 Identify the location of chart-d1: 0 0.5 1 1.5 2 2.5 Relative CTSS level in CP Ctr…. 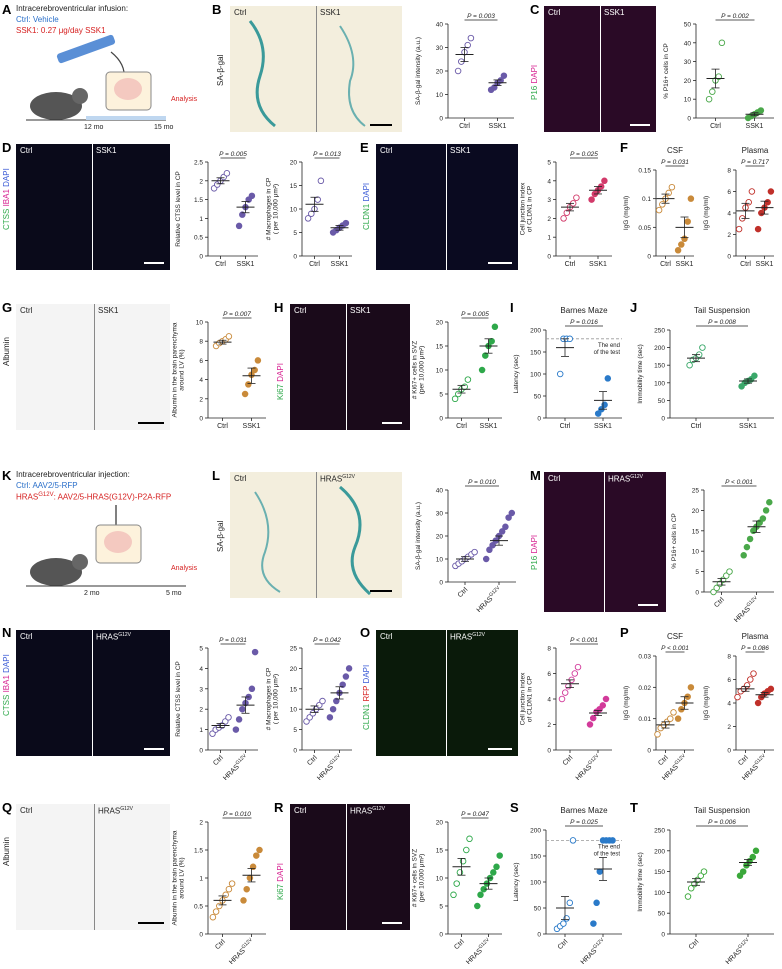
(216, 209).